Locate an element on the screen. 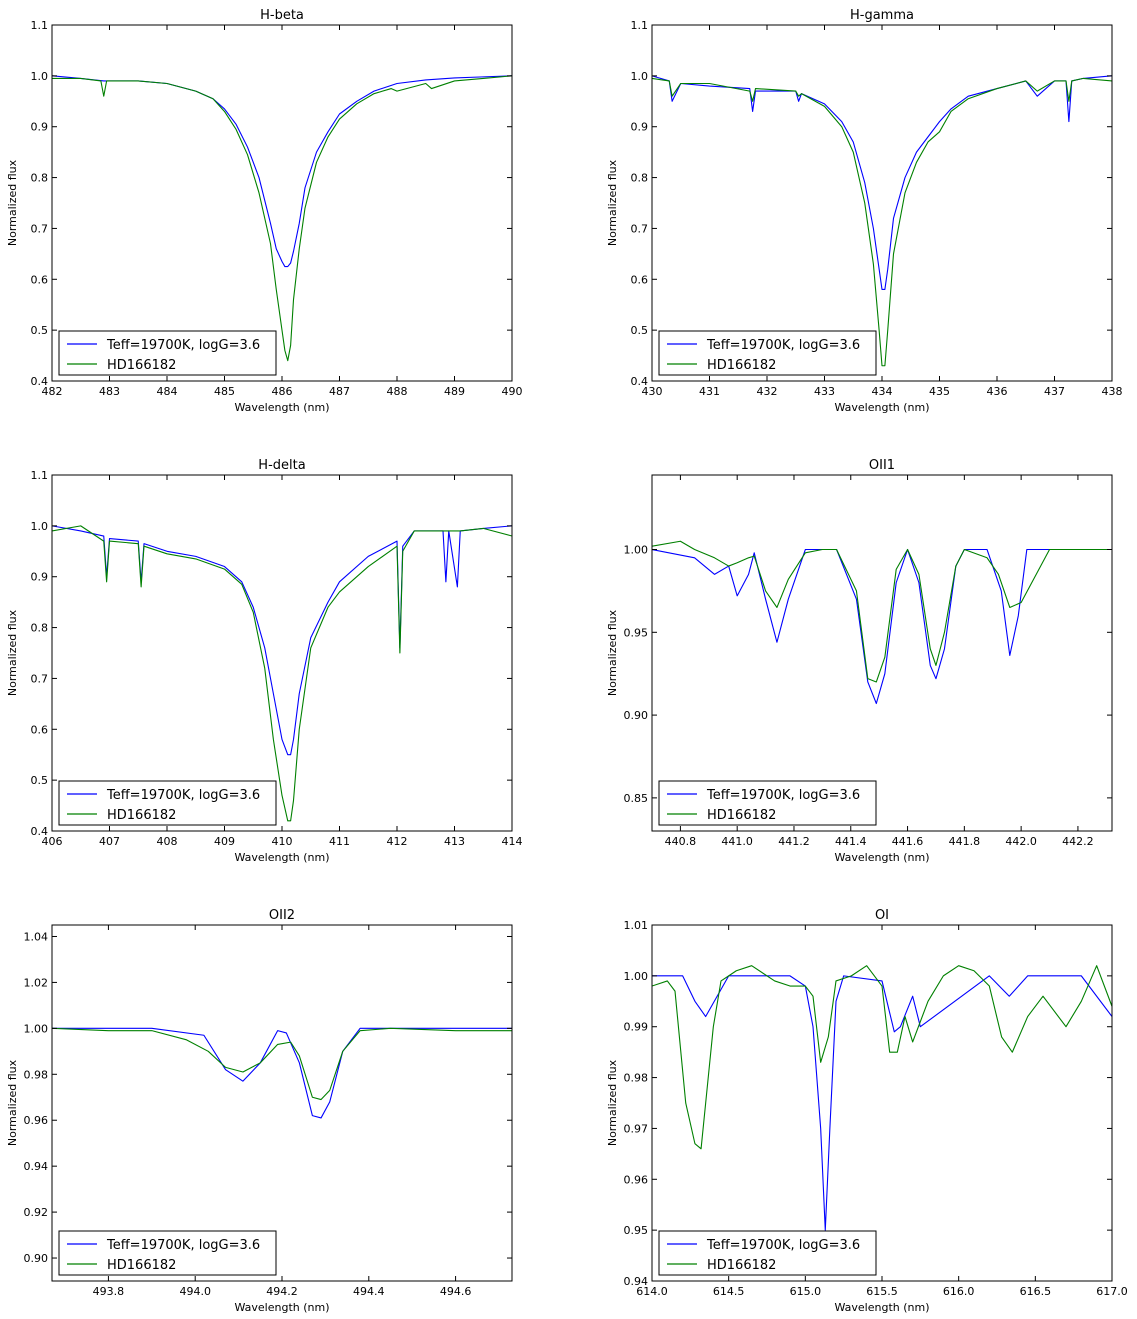 This screenshot has height=1319, width=1137. x-tick-label: 485 is located at coordinates (224, 391).